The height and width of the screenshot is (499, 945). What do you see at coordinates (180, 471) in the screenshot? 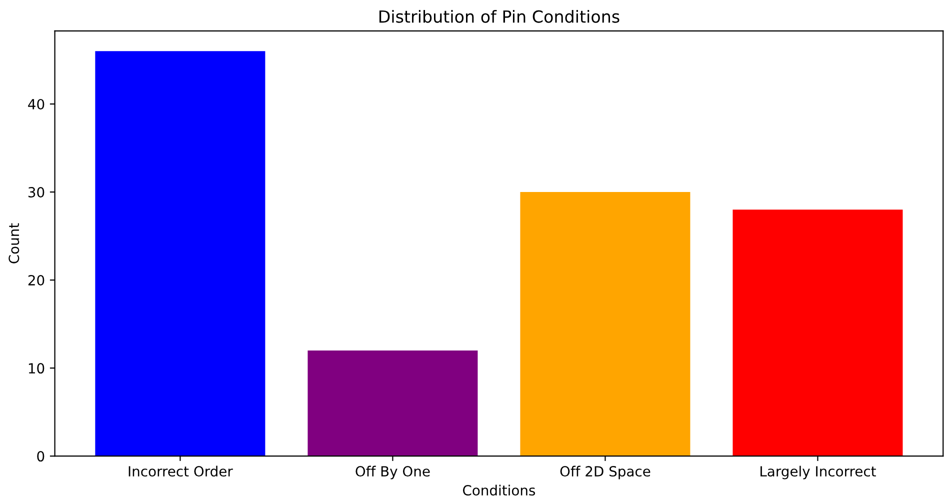
I see `x-tick-label: Incorrect Order` at bounding box center [180, 471].